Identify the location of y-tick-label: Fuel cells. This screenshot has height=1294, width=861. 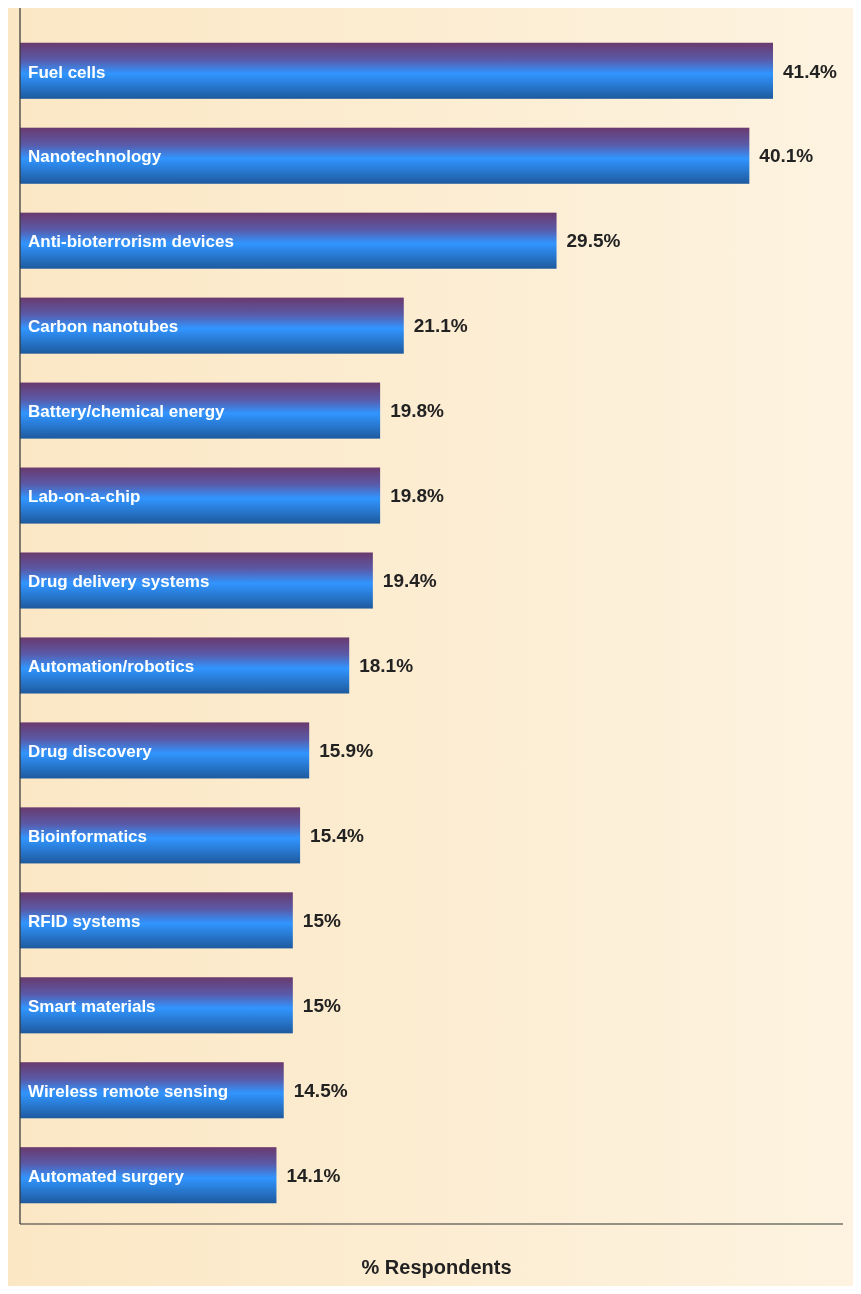
(67, 72).